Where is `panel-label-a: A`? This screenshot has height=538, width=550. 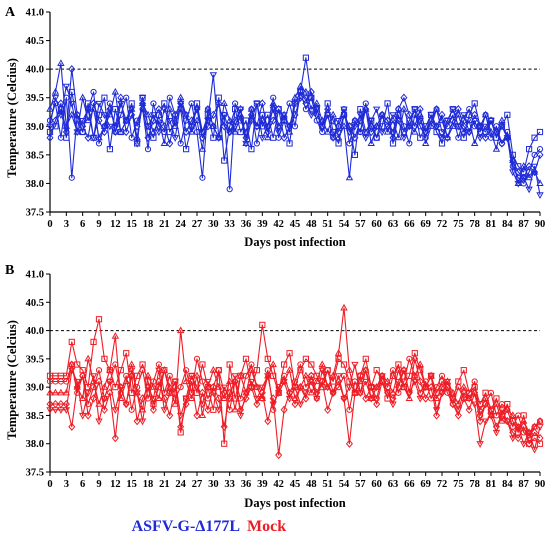 panel-label-a: A is located at coordinates (10, 12).